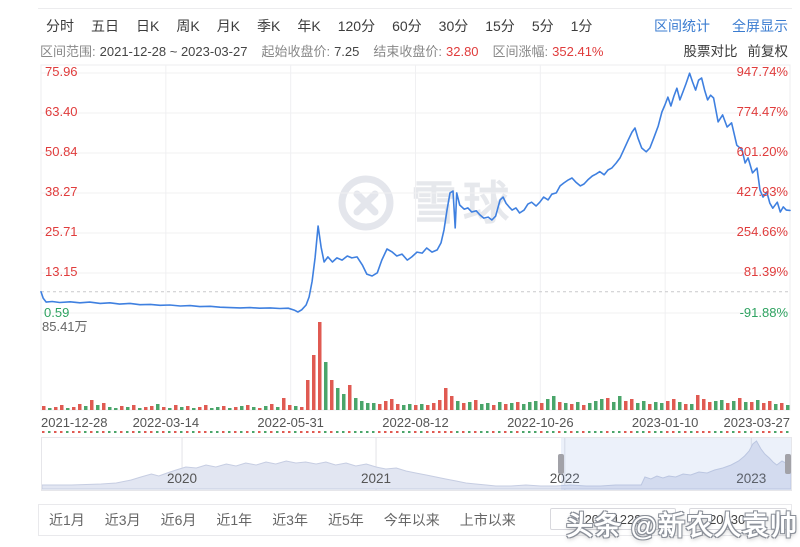 Image resolution: width=800 pixels, height=547 pixels. Describe the element at coordinates (74, 422) in the screenshot. I see `x-axis-label: 2021-12-28` at that location.